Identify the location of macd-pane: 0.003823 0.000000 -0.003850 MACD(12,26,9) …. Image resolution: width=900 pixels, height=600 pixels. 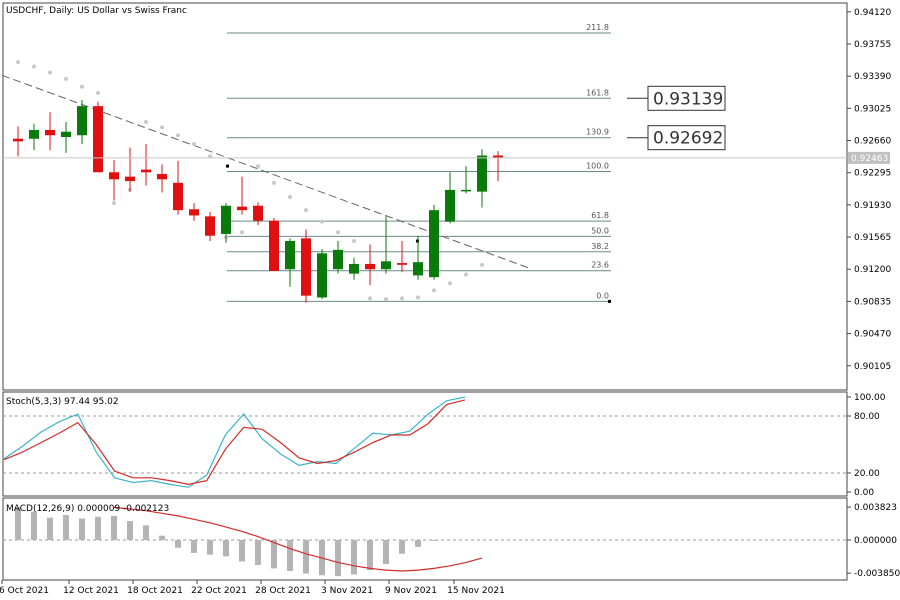
(451, 539).